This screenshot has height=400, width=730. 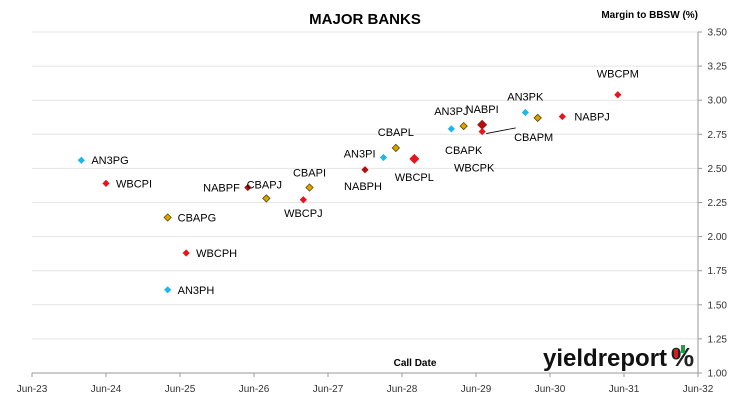 I want to click on brand-green-accent, so click(x=683, y=349).